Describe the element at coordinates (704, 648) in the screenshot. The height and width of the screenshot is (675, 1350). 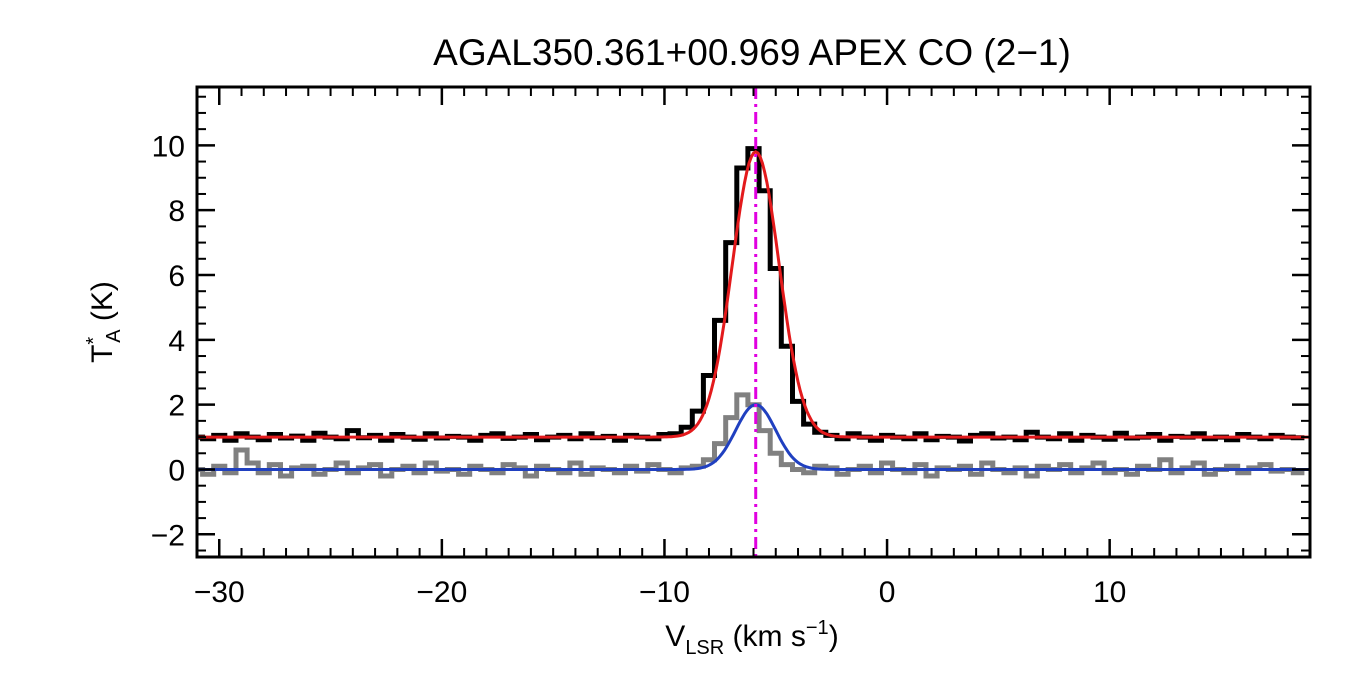
I see `x-axis-label-sub: LSR` at that location.